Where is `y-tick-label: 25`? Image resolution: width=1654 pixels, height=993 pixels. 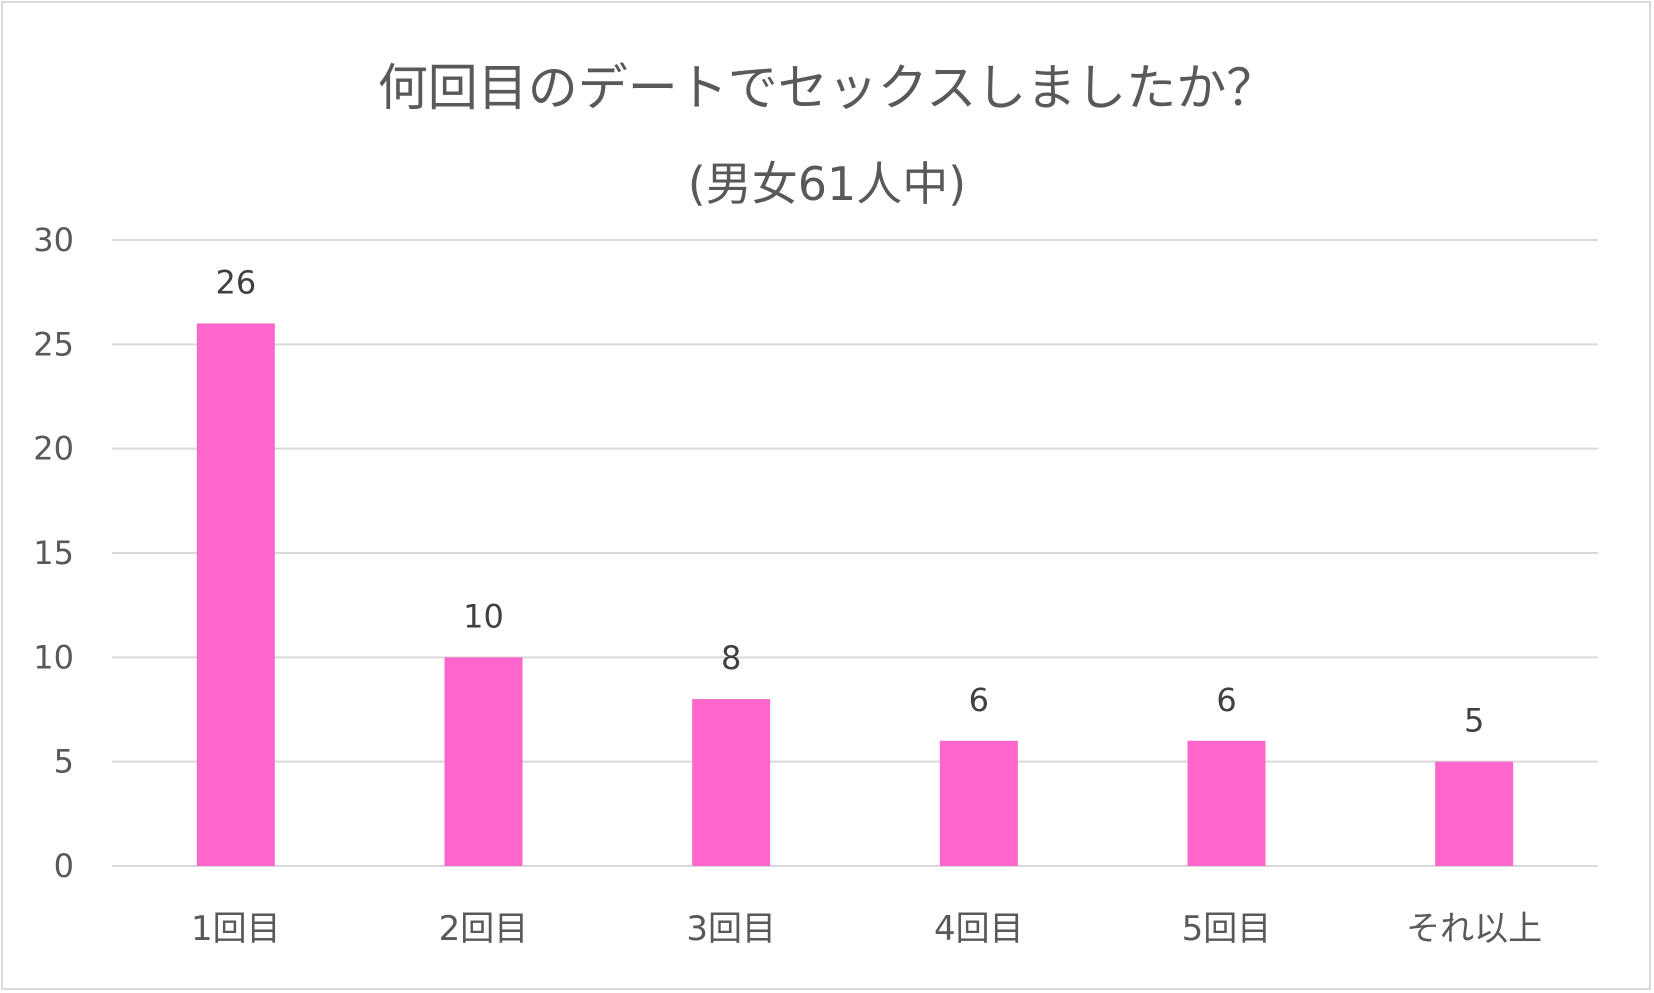 y-tick-label: 25 is located at coordinates (53, 344).